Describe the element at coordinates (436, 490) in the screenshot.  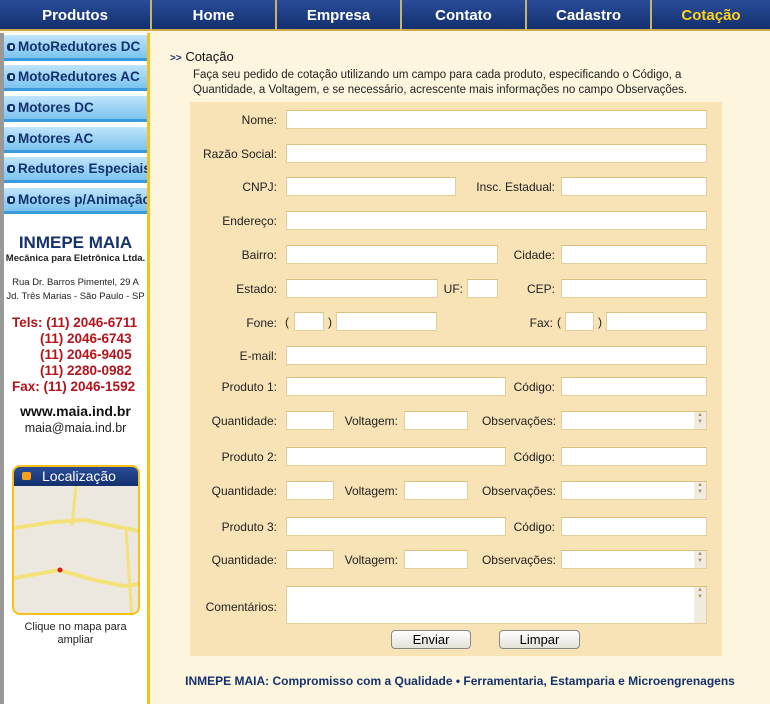
I see `voltagem2-input` at that location.